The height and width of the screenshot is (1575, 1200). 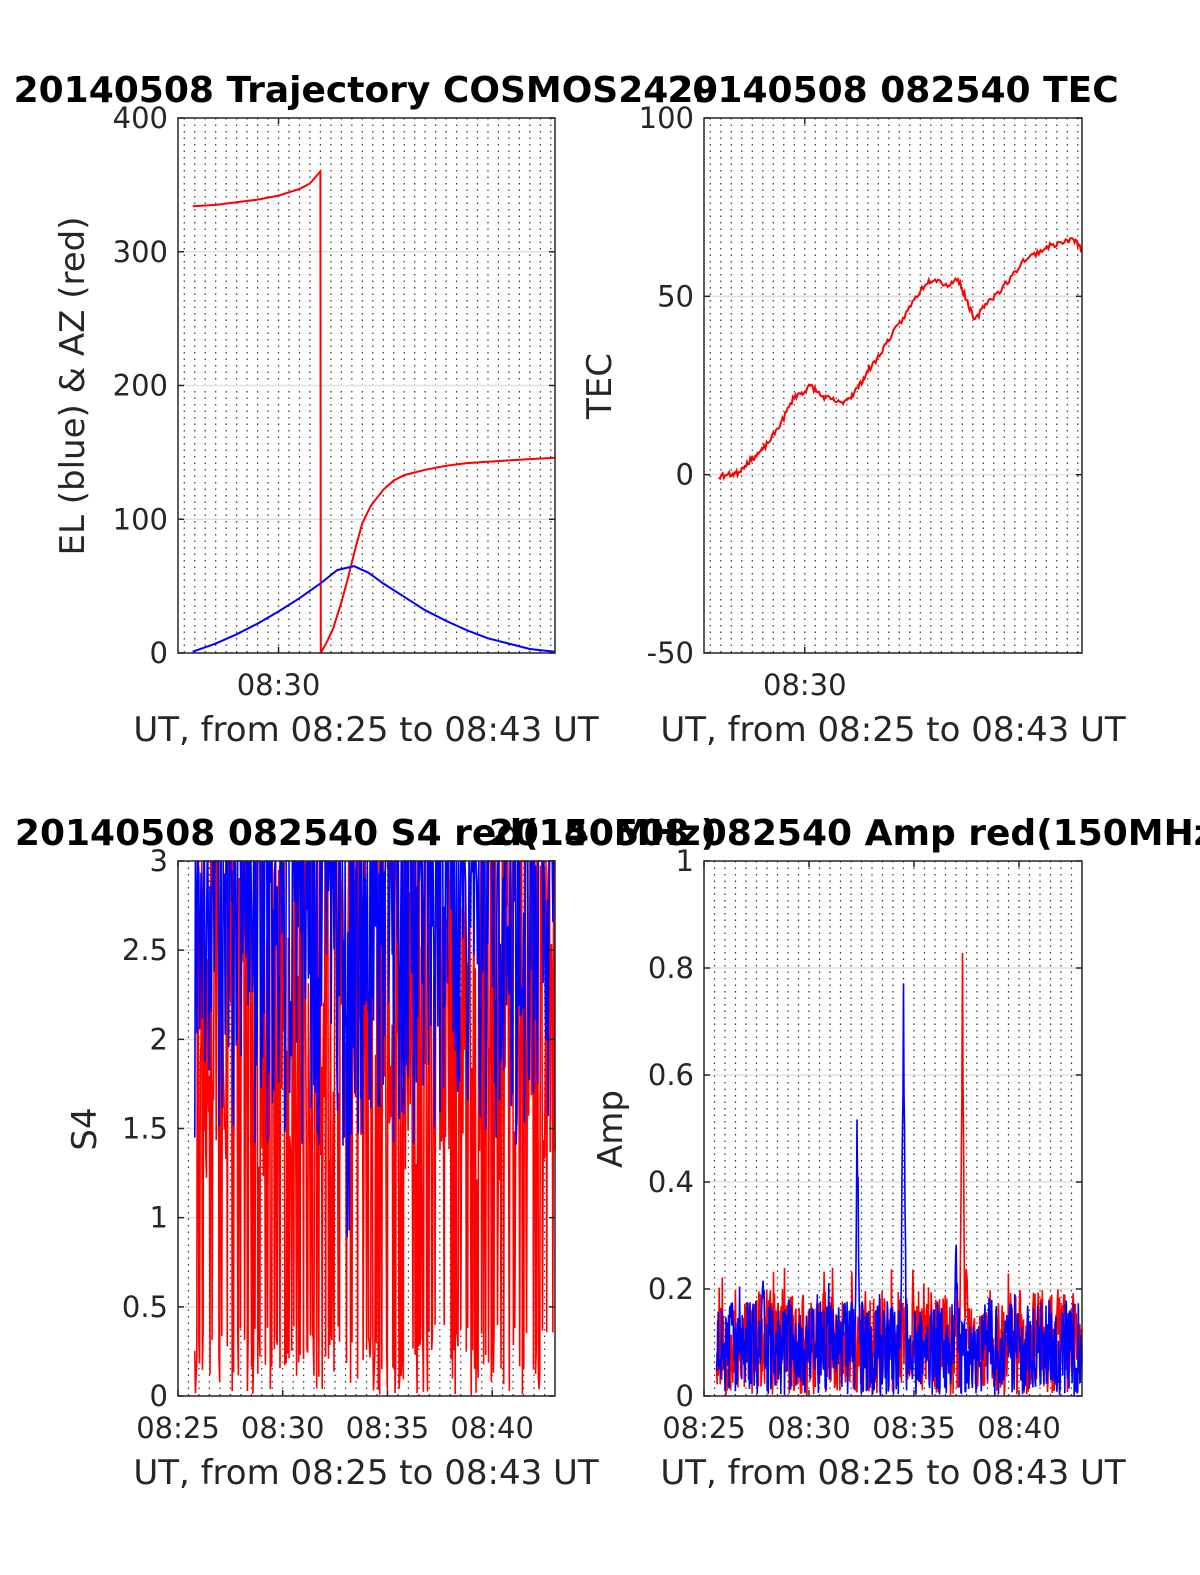 I want to click on panel-trajectory-xlabel: UT, from 08:25 to 08:43 UT, so click(x=366, y=730).